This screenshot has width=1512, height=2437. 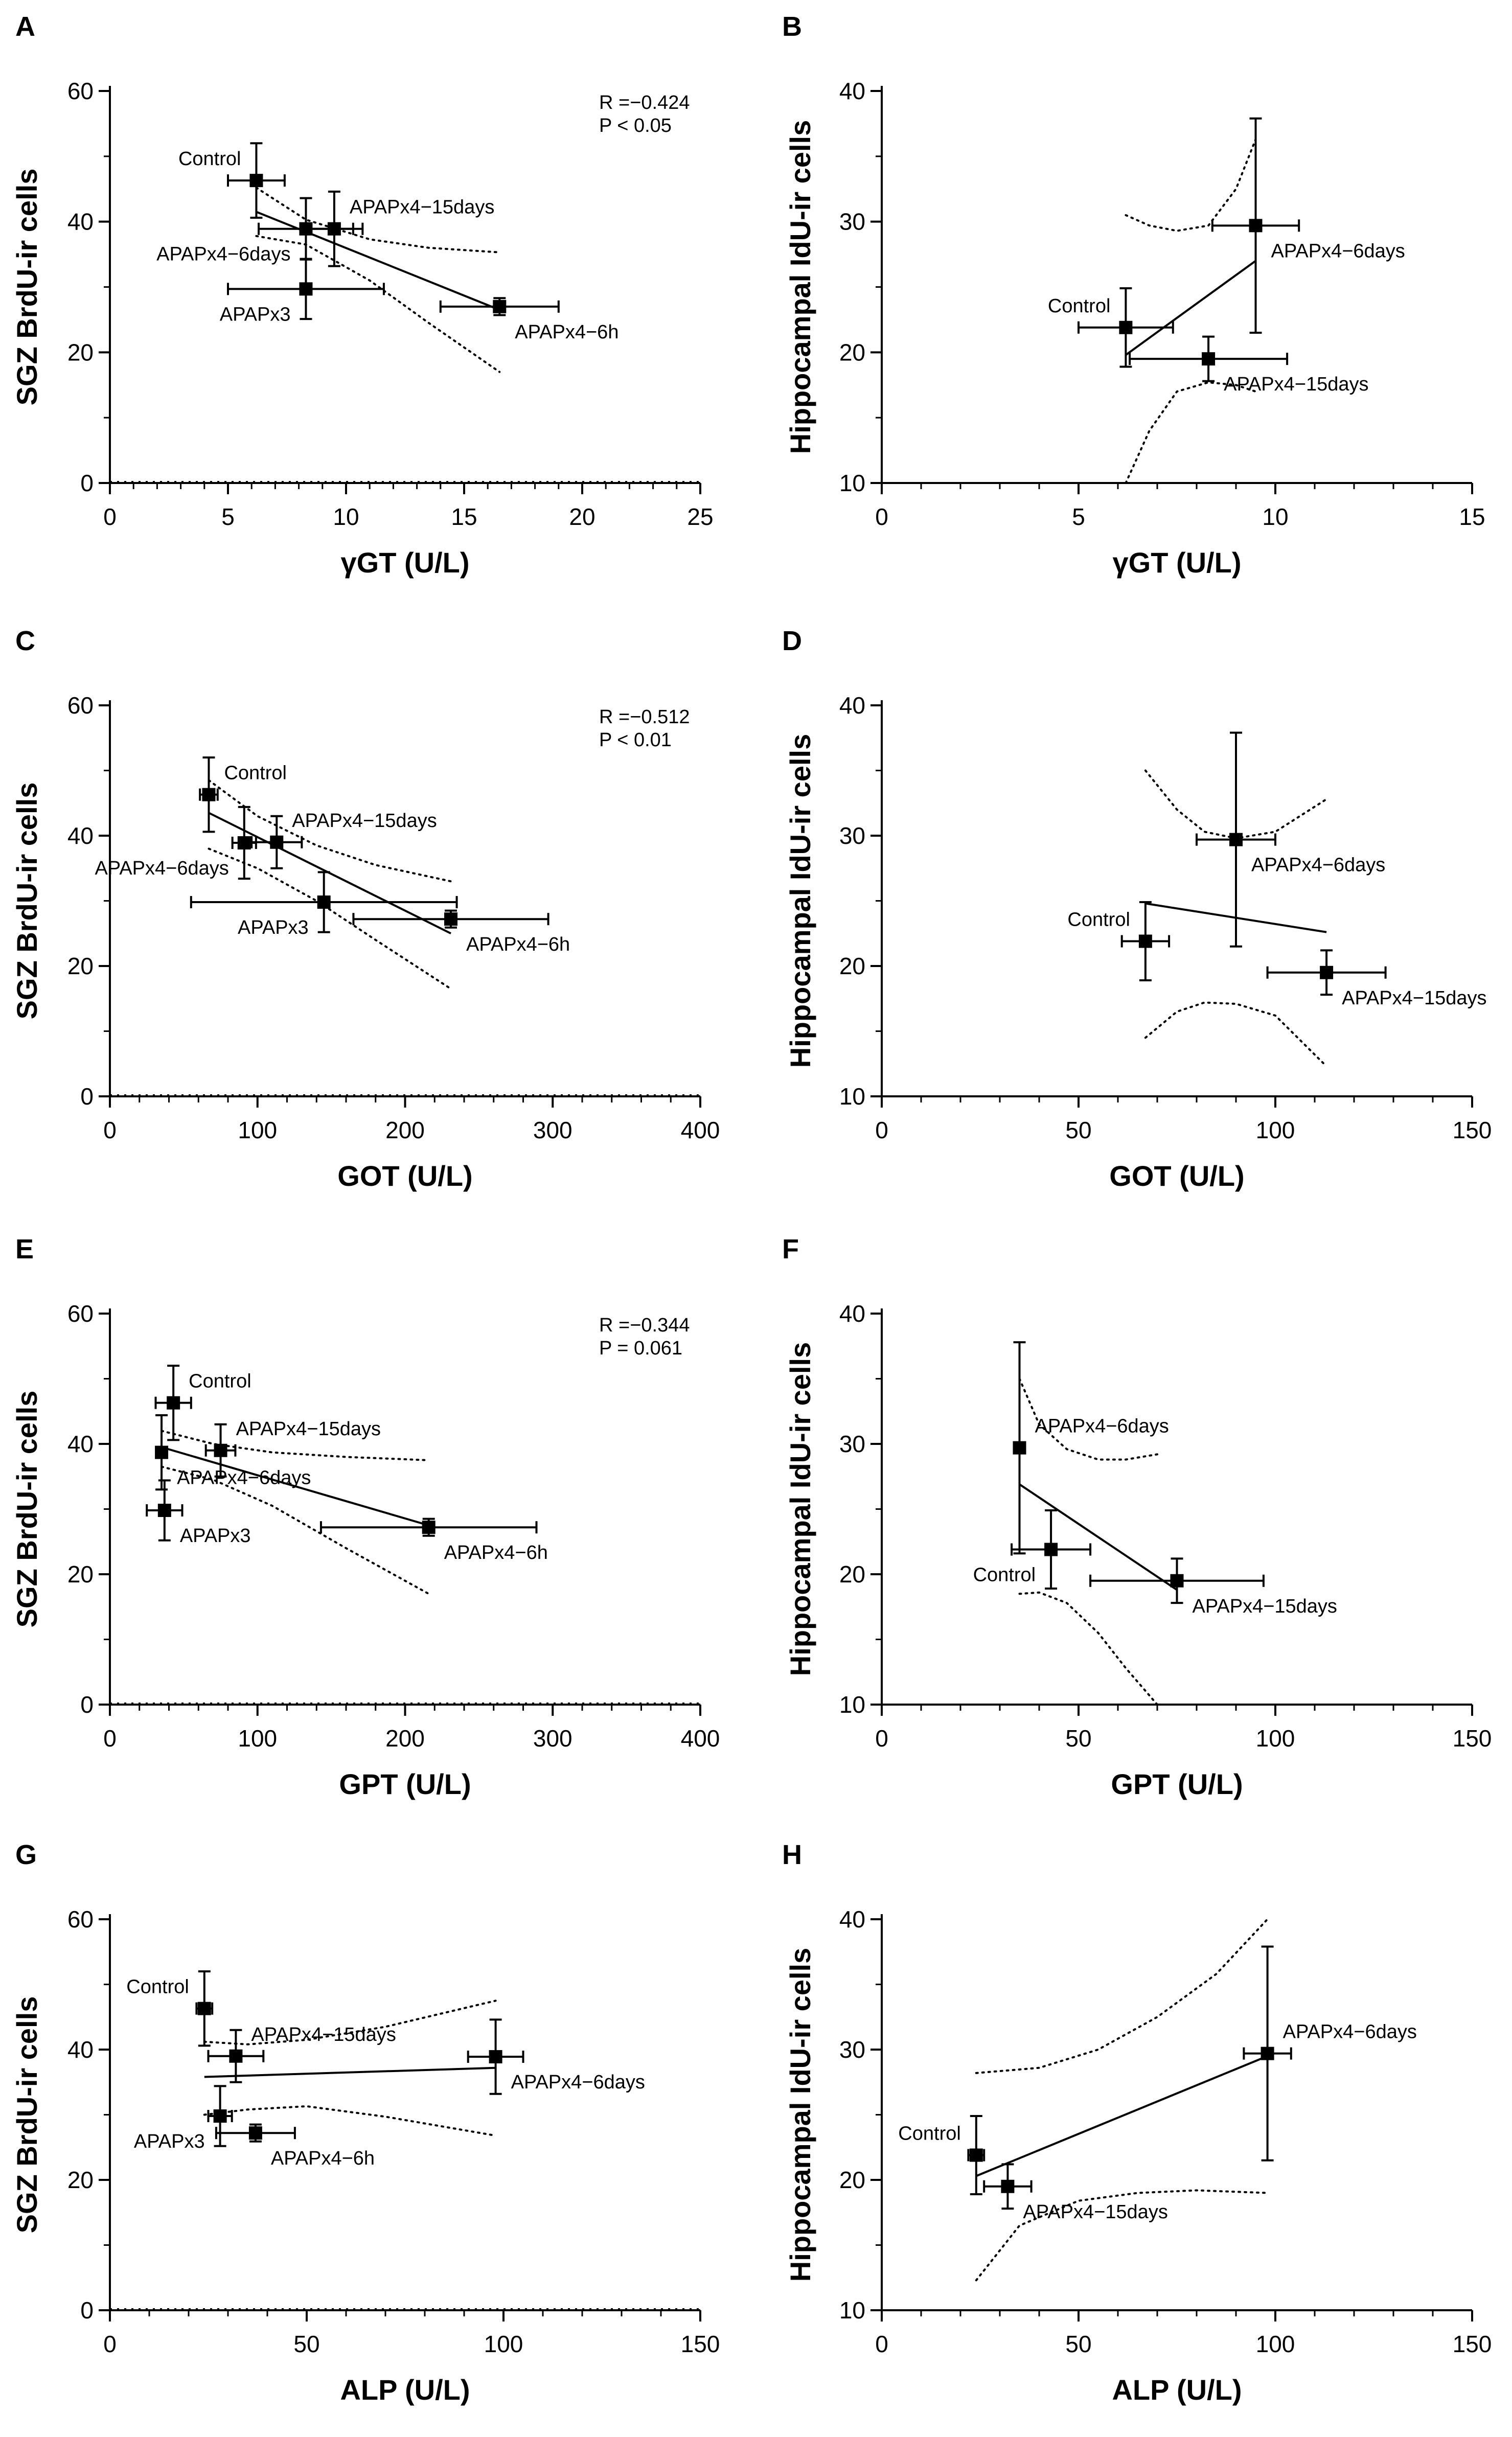 I want to click on y-axis-title: Hippocampal IdU-ir cells, so click(x=800, y=901).